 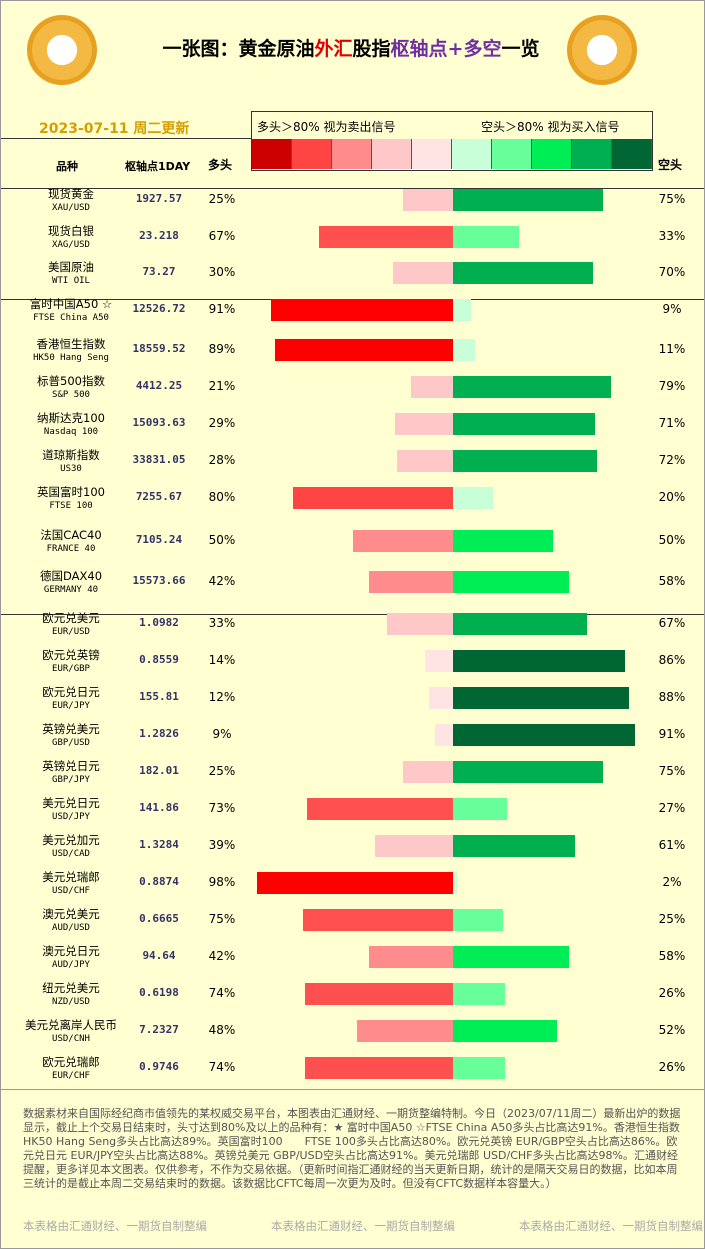 I want to click on long-label: 74%, so click(x=222, y=1067).